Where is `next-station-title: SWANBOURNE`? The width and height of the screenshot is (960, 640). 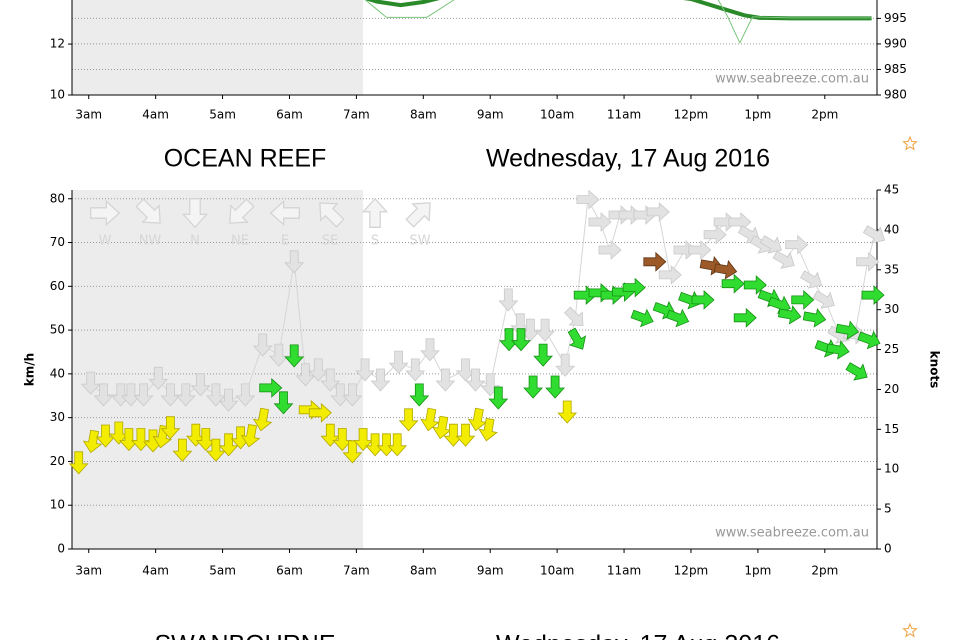 next-station-title: SWANBOURNE is located at coordinates (244, 635).